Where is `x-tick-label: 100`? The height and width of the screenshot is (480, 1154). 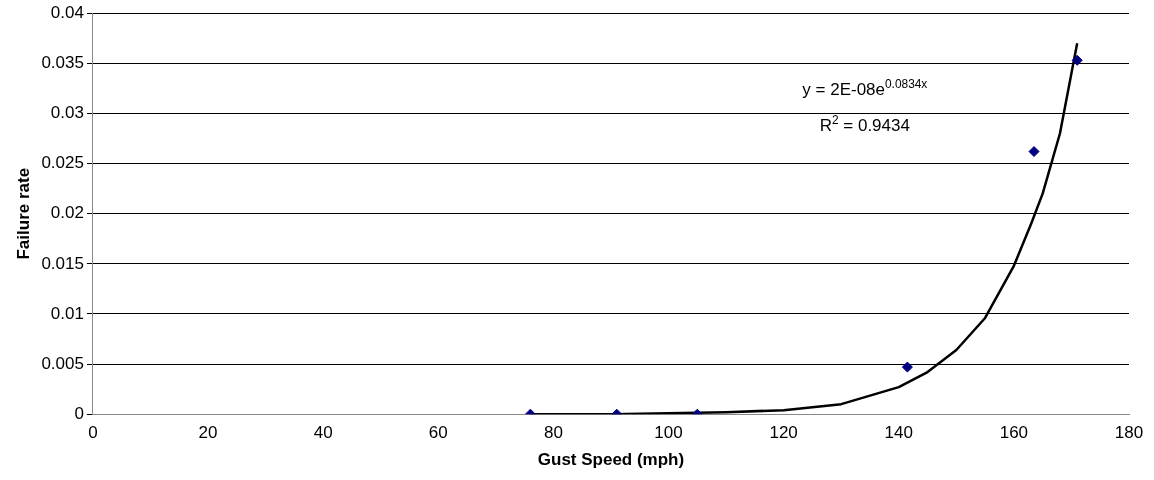
x-tick-label: 100 is located at coordinates (668, 433).